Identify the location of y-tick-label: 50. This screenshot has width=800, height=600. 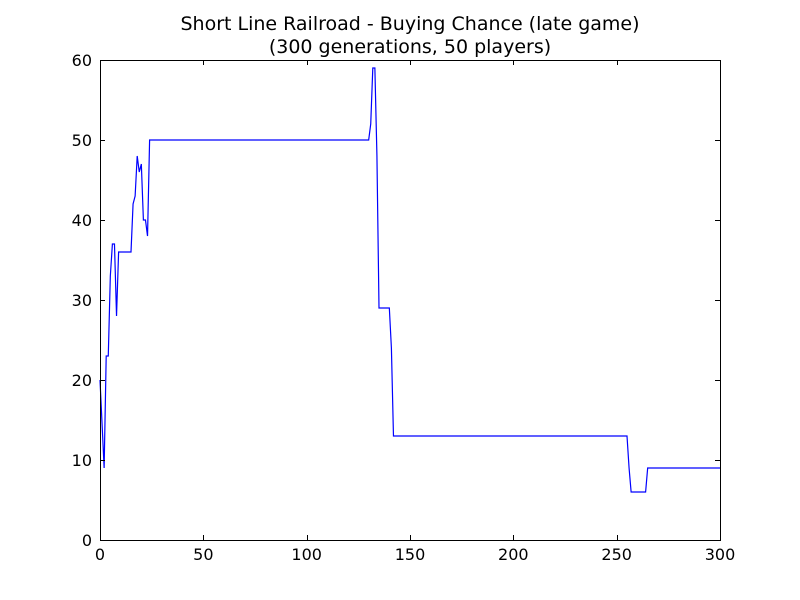
(82, 140).